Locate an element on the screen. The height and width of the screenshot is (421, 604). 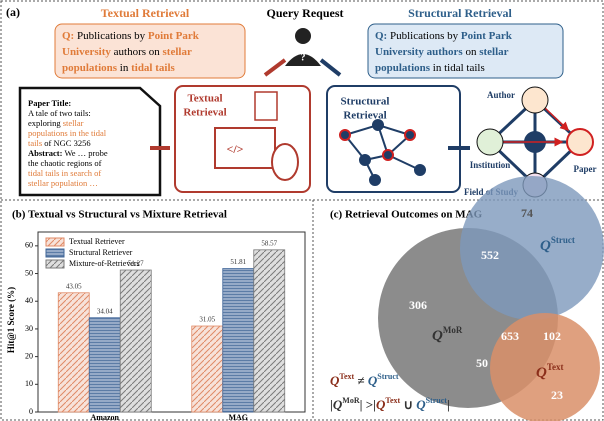
data-label: 51.27 is located at coordinates (136, 264).